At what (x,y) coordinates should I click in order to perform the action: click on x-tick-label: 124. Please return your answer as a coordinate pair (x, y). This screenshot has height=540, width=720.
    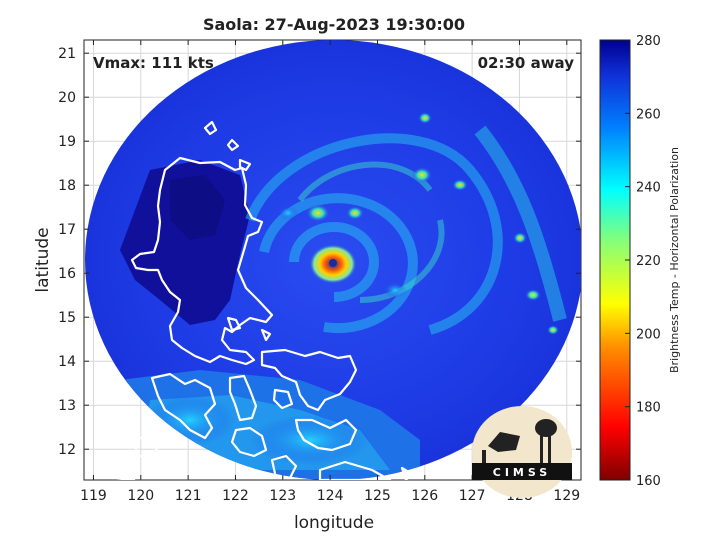
    Looking at the image, I should click on (330, 496).